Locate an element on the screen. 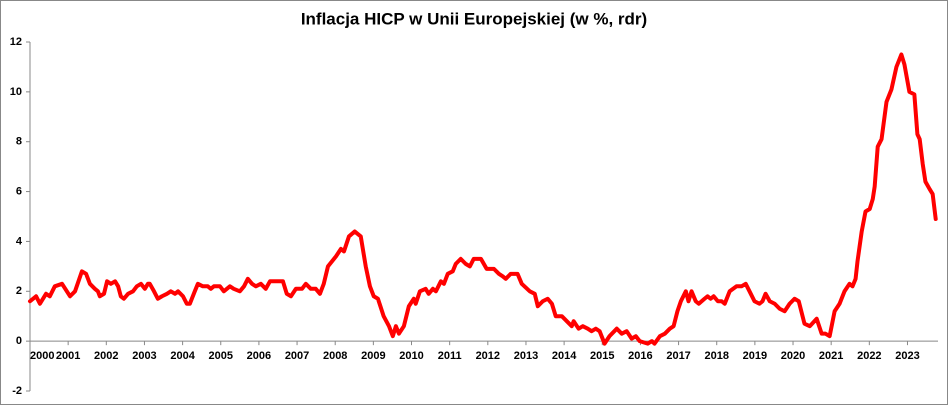 This screenshot has width=948, height=410. x-tick-label: 2016 is located at coordinates (640, 356).